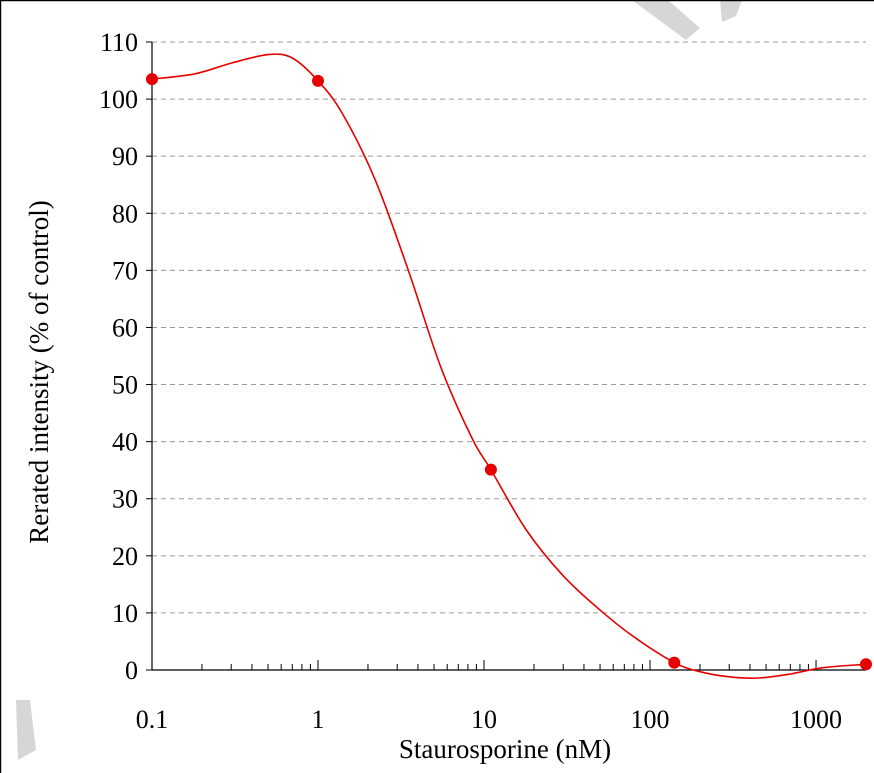 The height and width of the screenshot is (773, 874). I want to click on y-tick-label: 80, so click(125, 213).